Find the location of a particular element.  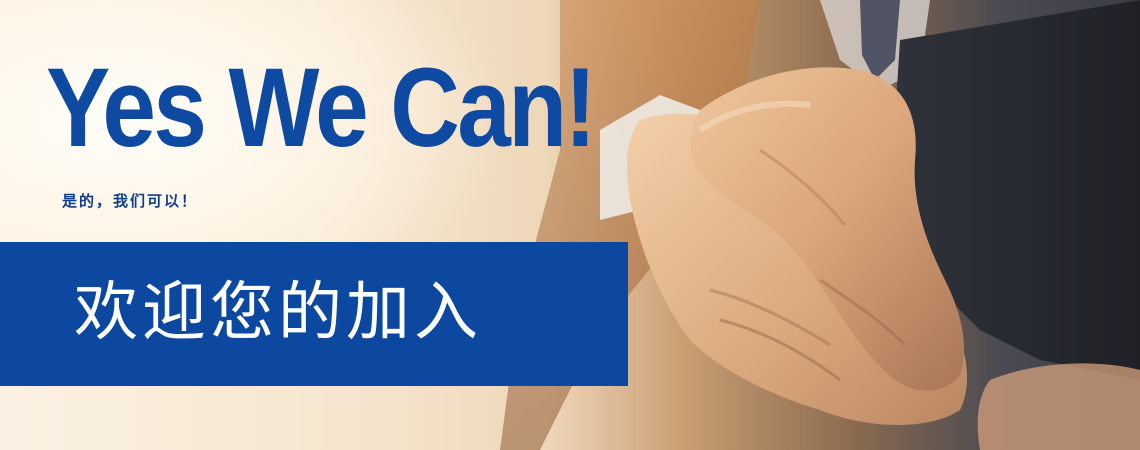

welcome-text: 欢迎您的加入 is located at coordinates (278, 313).